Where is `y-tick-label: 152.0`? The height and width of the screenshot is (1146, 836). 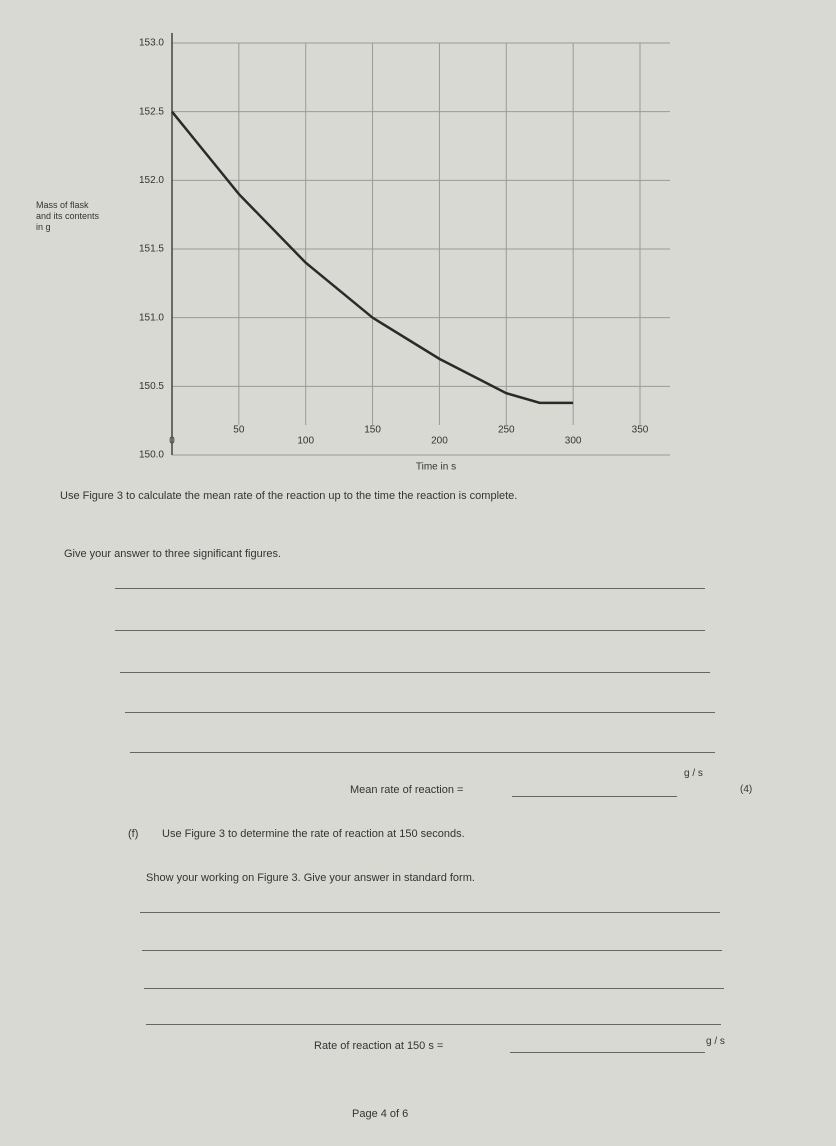
y-tick-label: 152.0 is located at coordinates (151, 180).